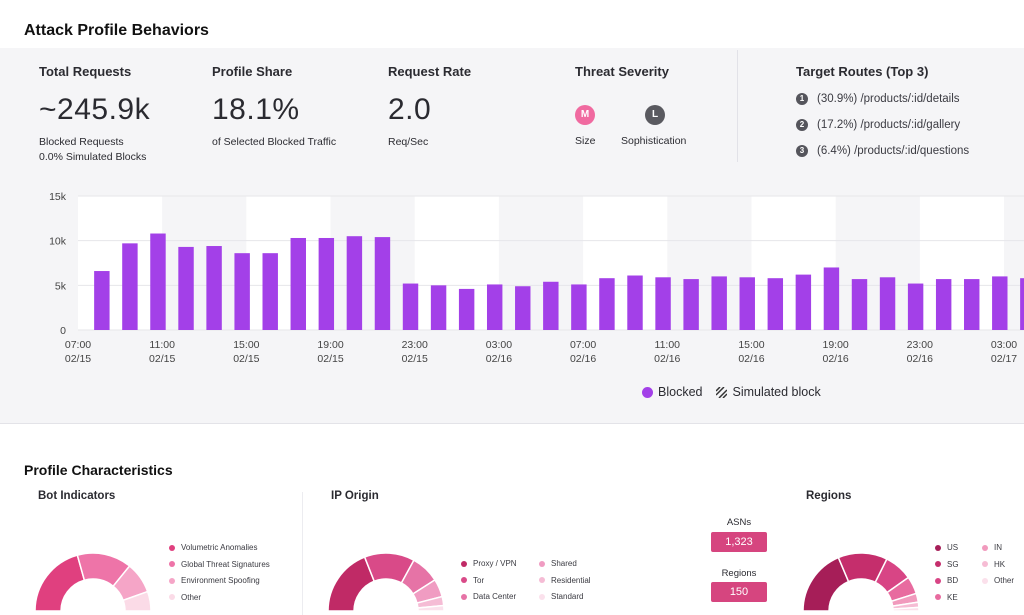 This screenshot has width=1024, height=615. I want to click on threat-severity-badges: M Size L Sophistication, so click(640, 130).